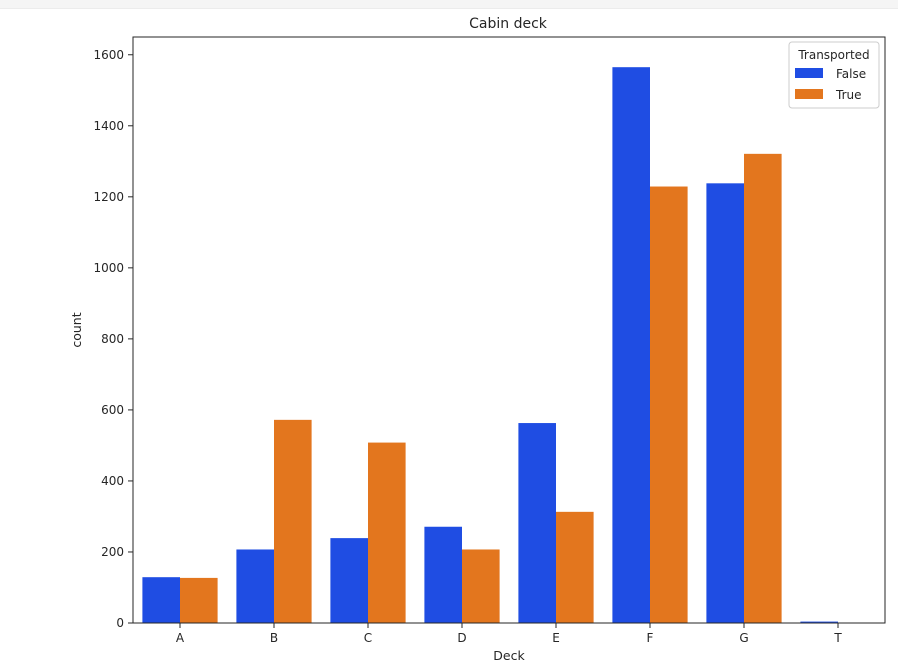 Image resolution: width=898 pixels, height=667 pixels. Describe the element at coordinates (848, 95) in the screenshot. I see `legend-label-true: True` at that location.